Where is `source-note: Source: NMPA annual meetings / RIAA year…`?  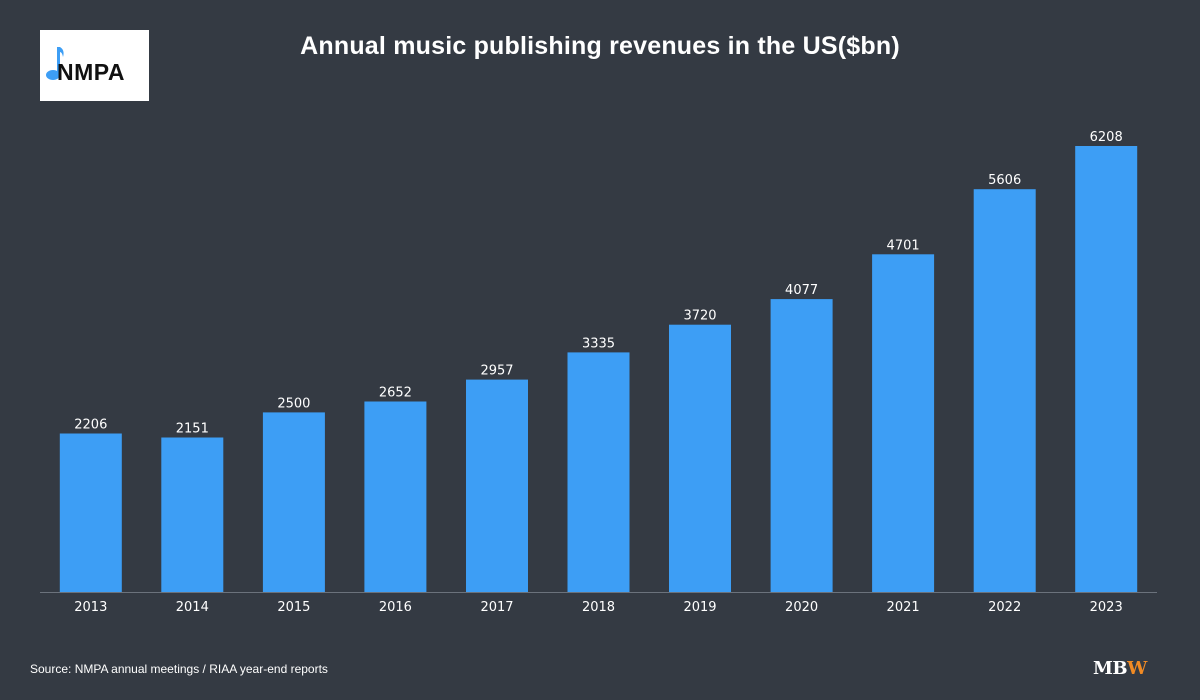
source-note: Source: NMPA annual meetings / RIAA year… is located at coordinates (179, 669).